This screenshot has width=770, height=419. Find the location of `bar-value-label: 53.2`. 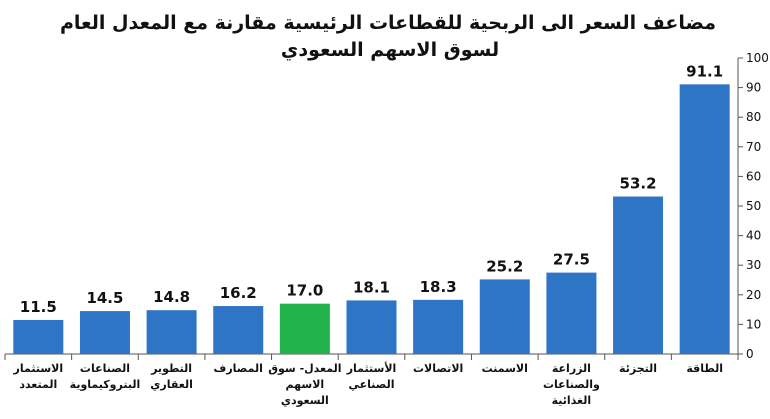

bar-value-label: 53.2 is located at coordinates (638, 184).